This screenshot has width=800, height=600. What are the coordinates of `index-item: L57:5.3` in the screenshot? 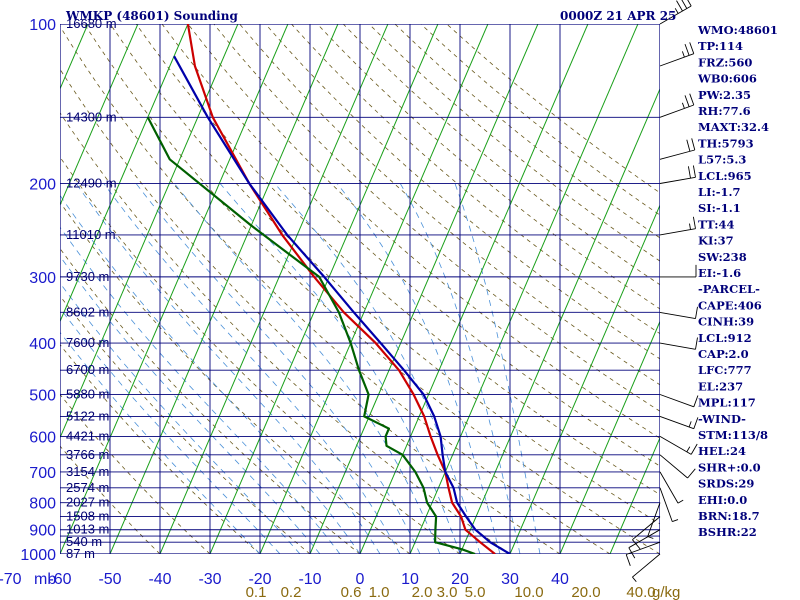 It's located at (722, 160).